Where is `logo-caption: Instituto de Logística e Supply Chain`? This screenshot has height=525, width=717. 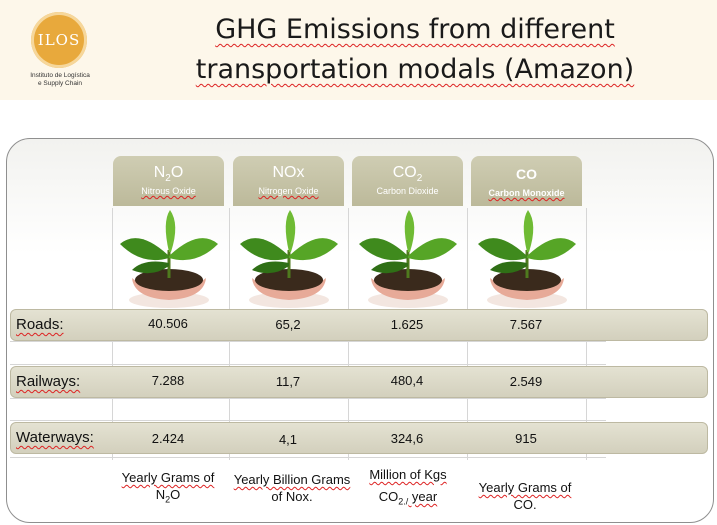 logo-caption: Instituto de Logística e Supply Chain is located at coordinates (60, 80).